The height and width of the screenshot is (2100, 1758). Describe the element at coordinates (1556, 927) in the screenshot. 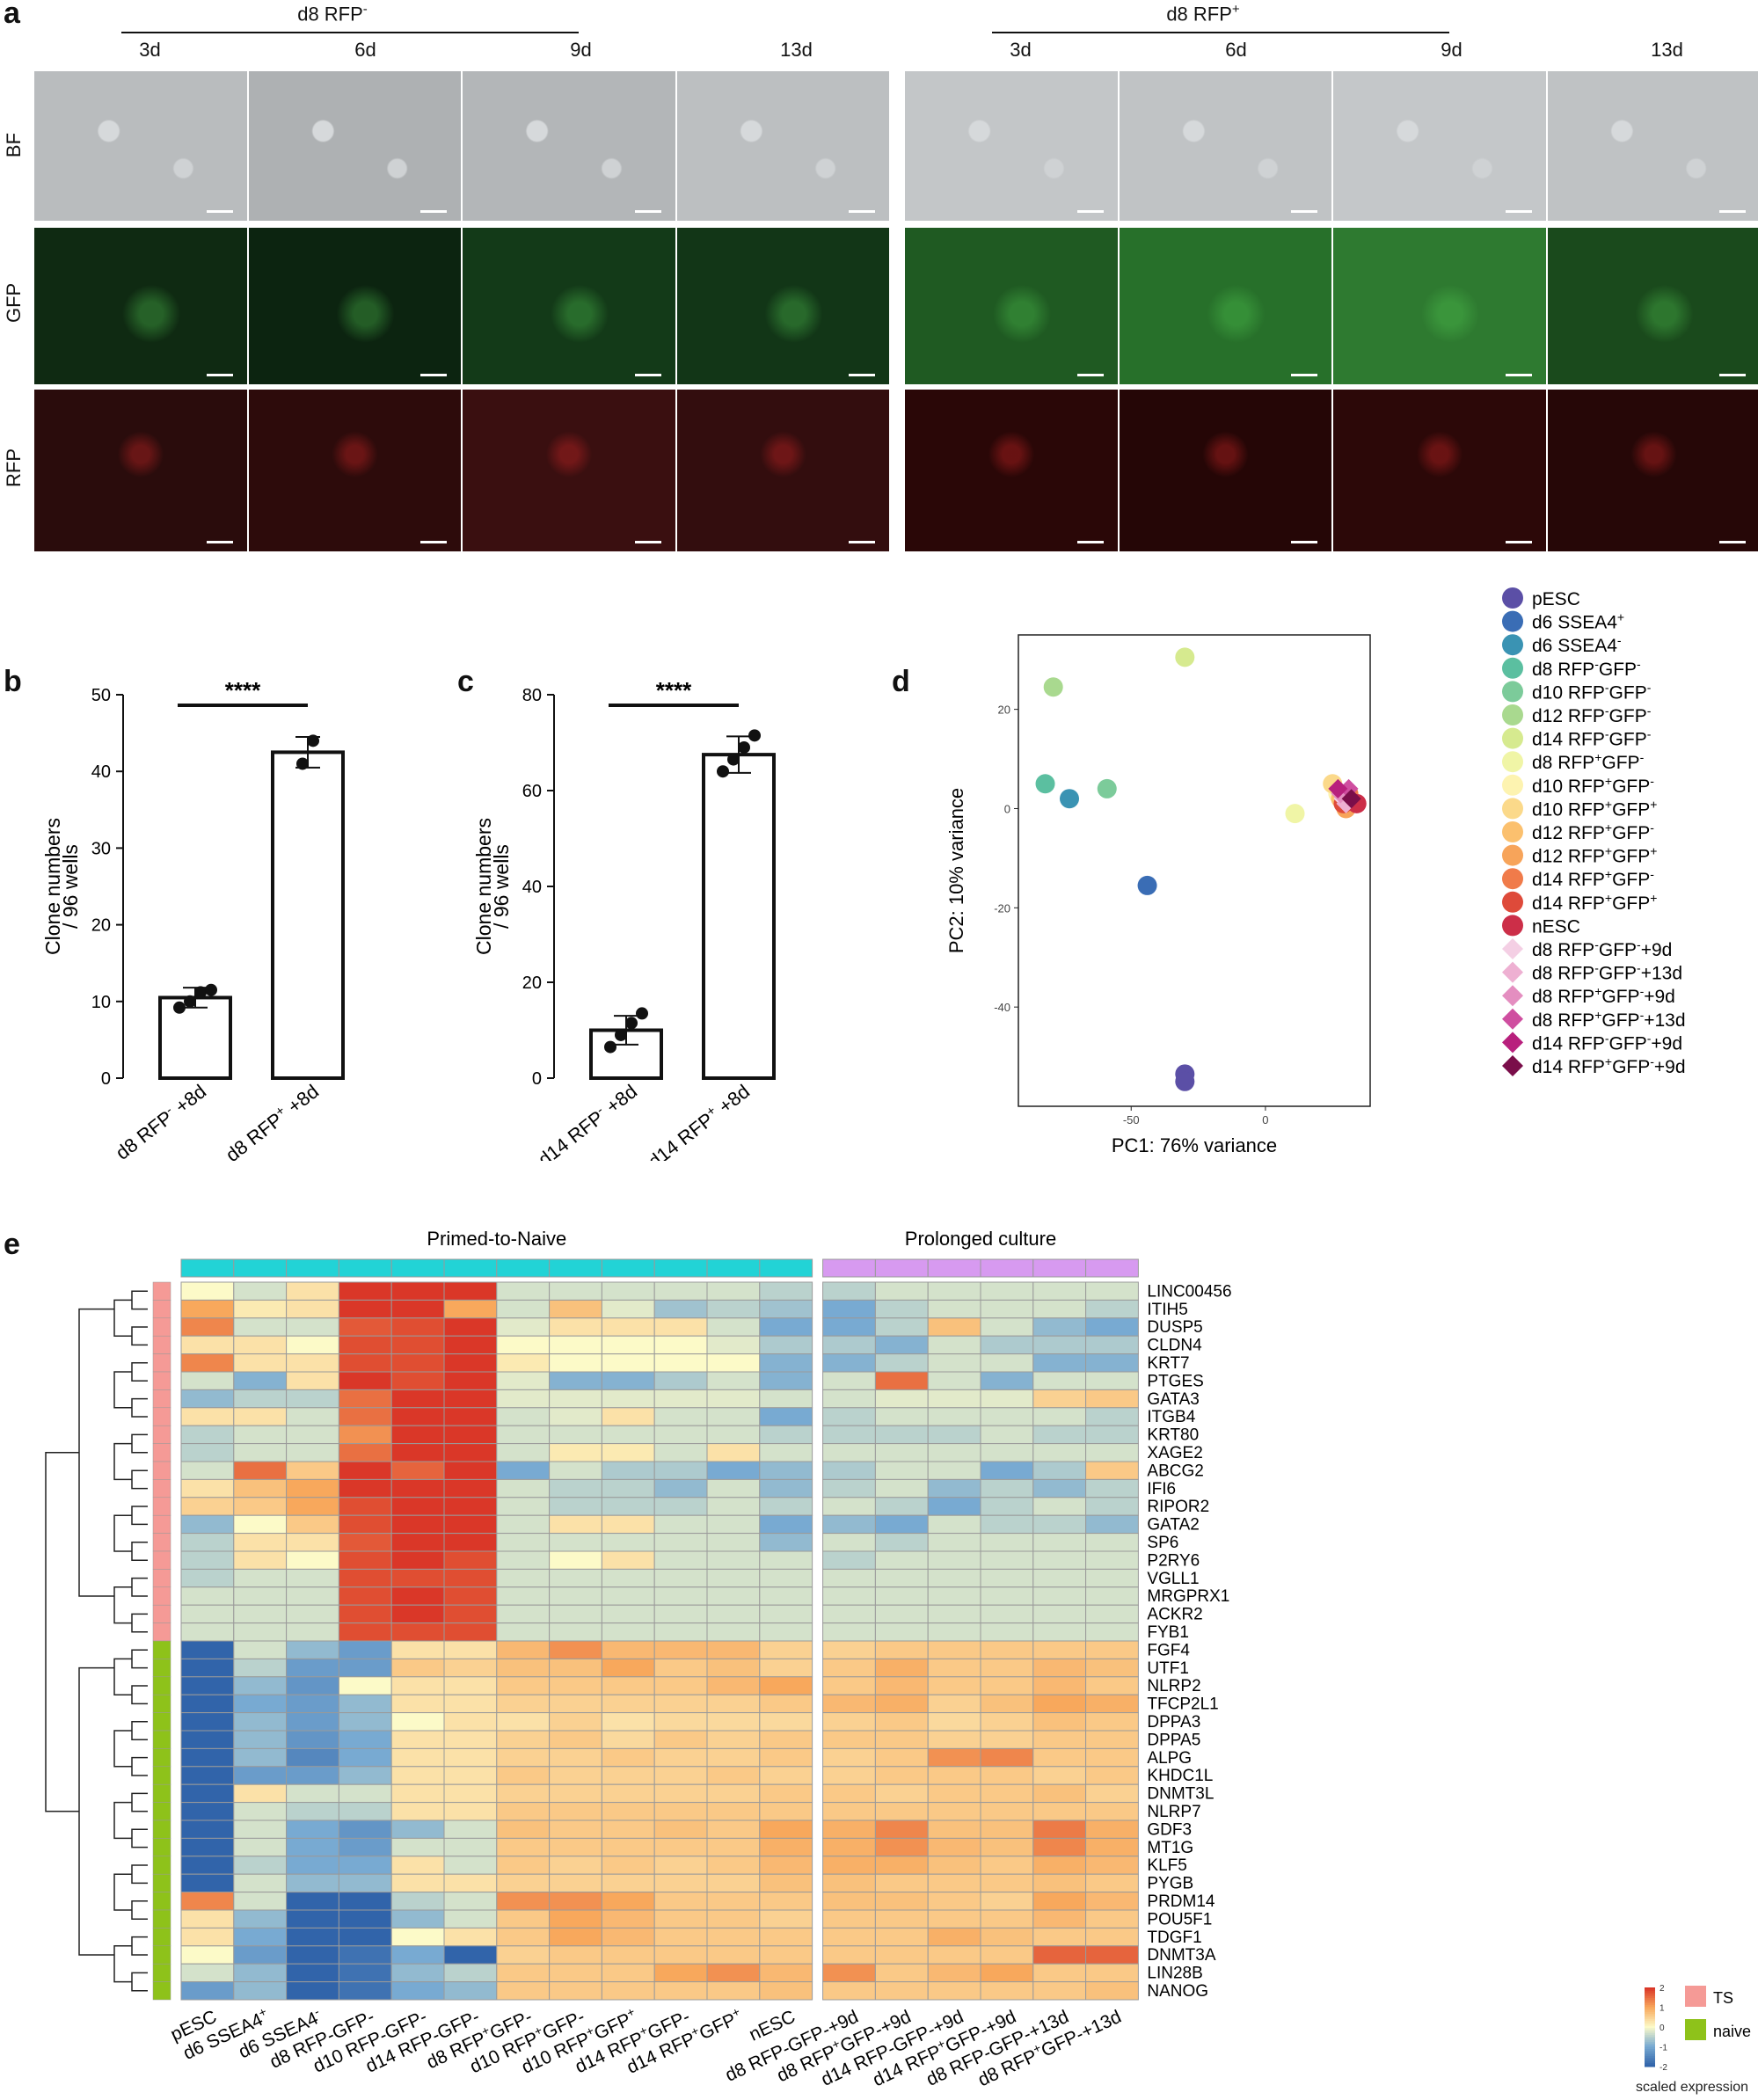

I see `text-part: nESC` at that location.